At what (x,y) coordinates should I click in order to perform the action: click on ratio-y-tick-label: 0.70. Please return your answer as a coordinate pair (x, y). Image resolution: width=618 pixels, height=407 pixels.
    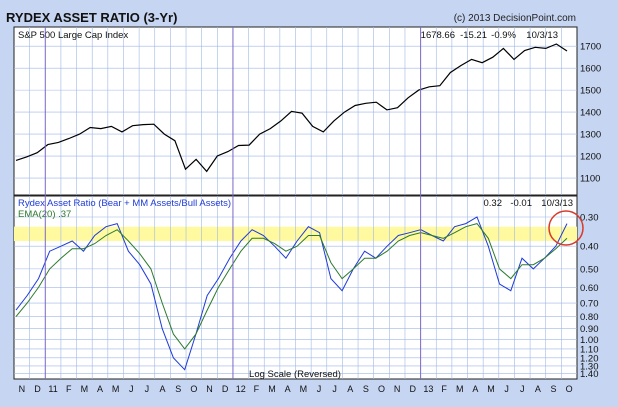
    Looking at the image, I should click on (589, 304).